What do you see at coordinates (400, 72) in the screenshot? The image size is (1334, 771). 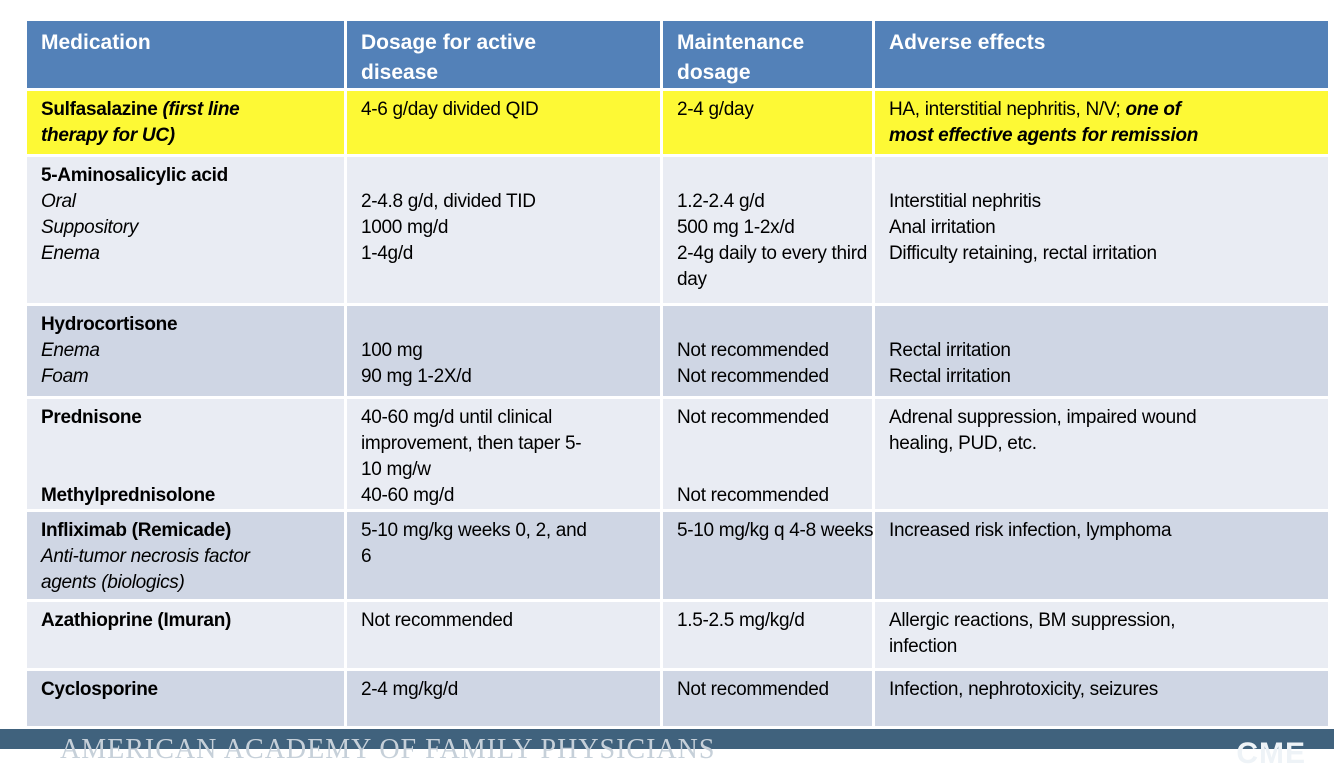 I see `column-header-line: disease` at bounding box center [400, 72].